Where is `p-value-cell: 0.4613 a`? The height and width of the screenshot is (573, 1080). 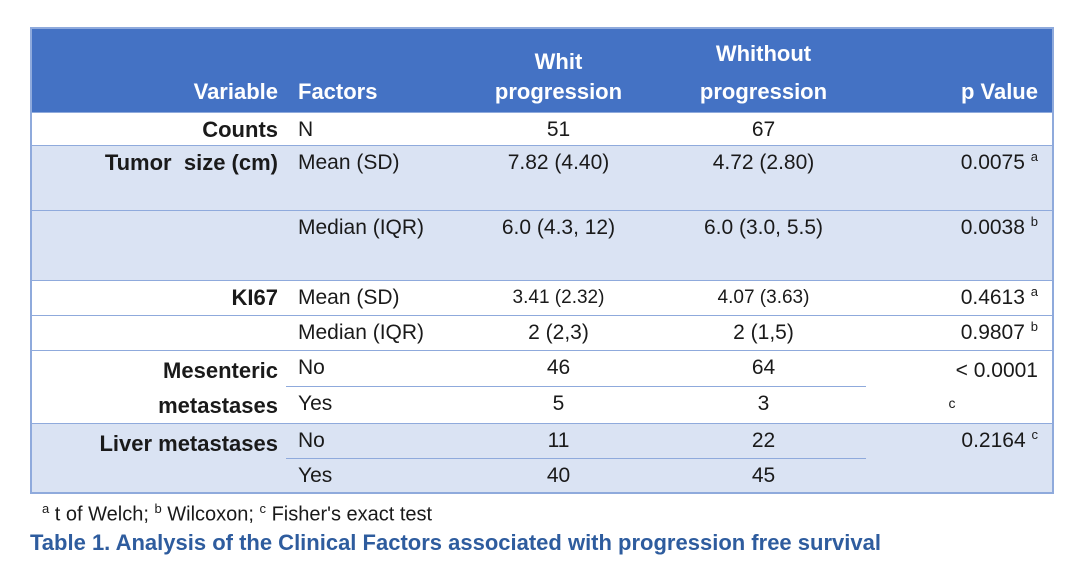 p-value-cell: 0.4613 a is located at coordinates (959, 297).